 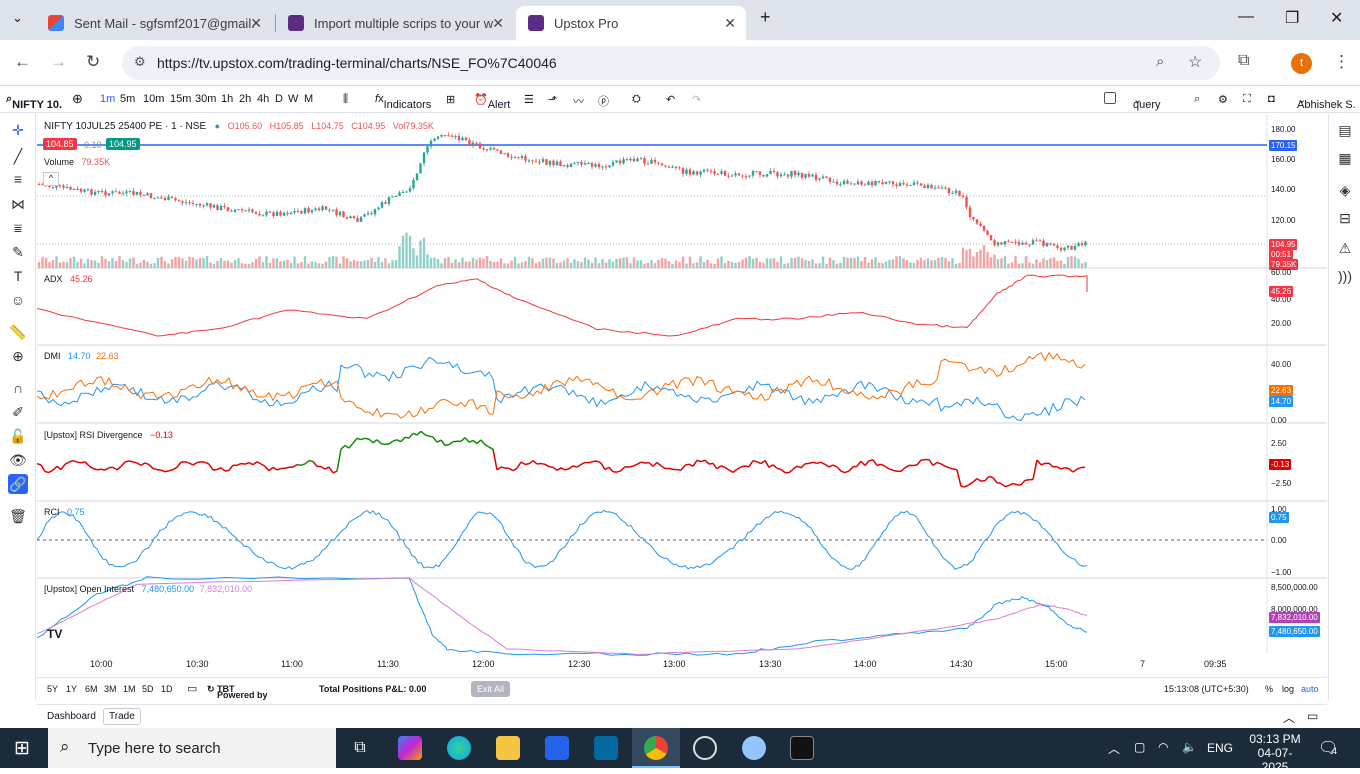 I want to click on task-view-icon: ⧉, so click(x=360, y=748).